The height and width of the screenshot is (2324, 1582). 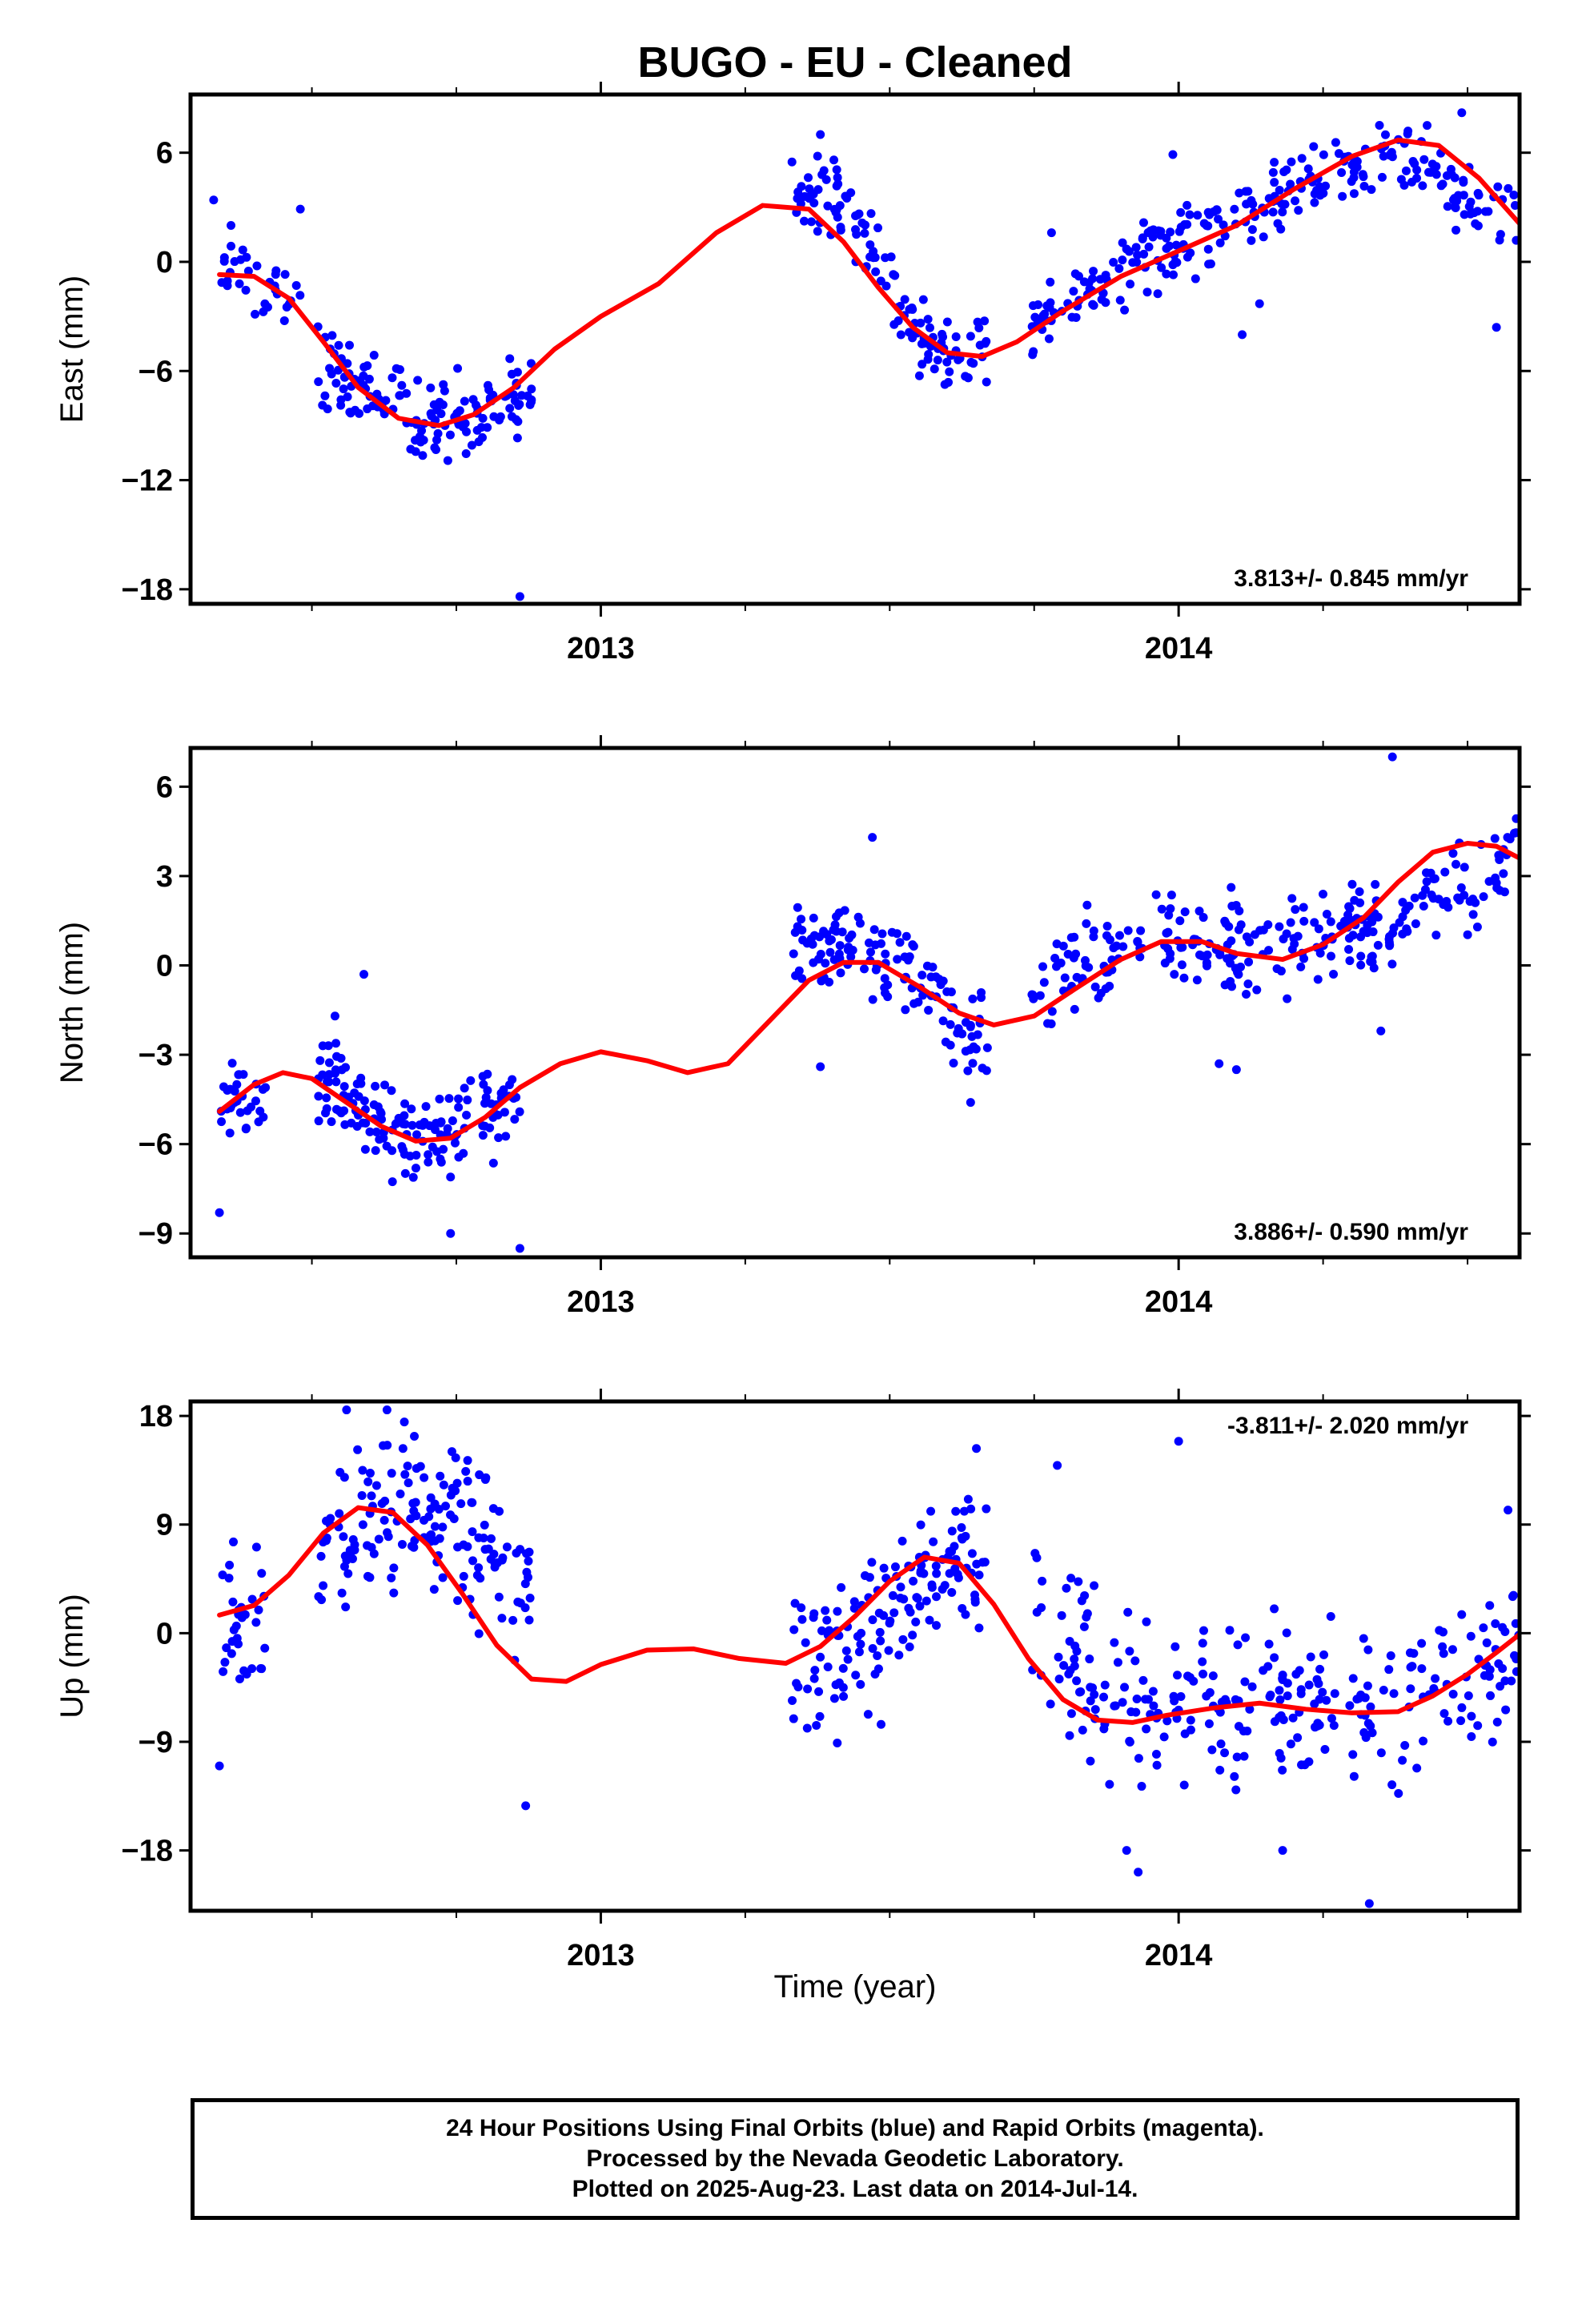 What do you see at coordinates (164, 966) in the screenshot?
I see `y-tick-label: 0` at bounding box center [164, 966].